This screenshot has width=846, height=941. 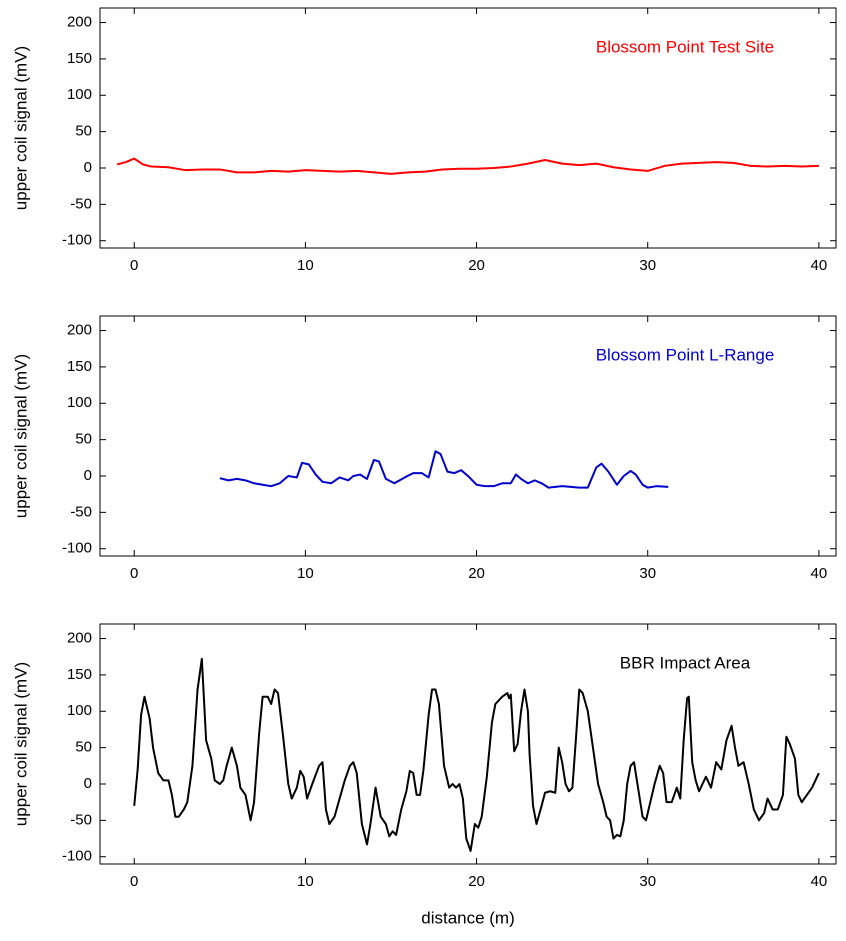 What do you see at coordinates (468, 917) in the screenshot?
I see `x-axis-label: distance (m)` at bounding box center [468, 917].